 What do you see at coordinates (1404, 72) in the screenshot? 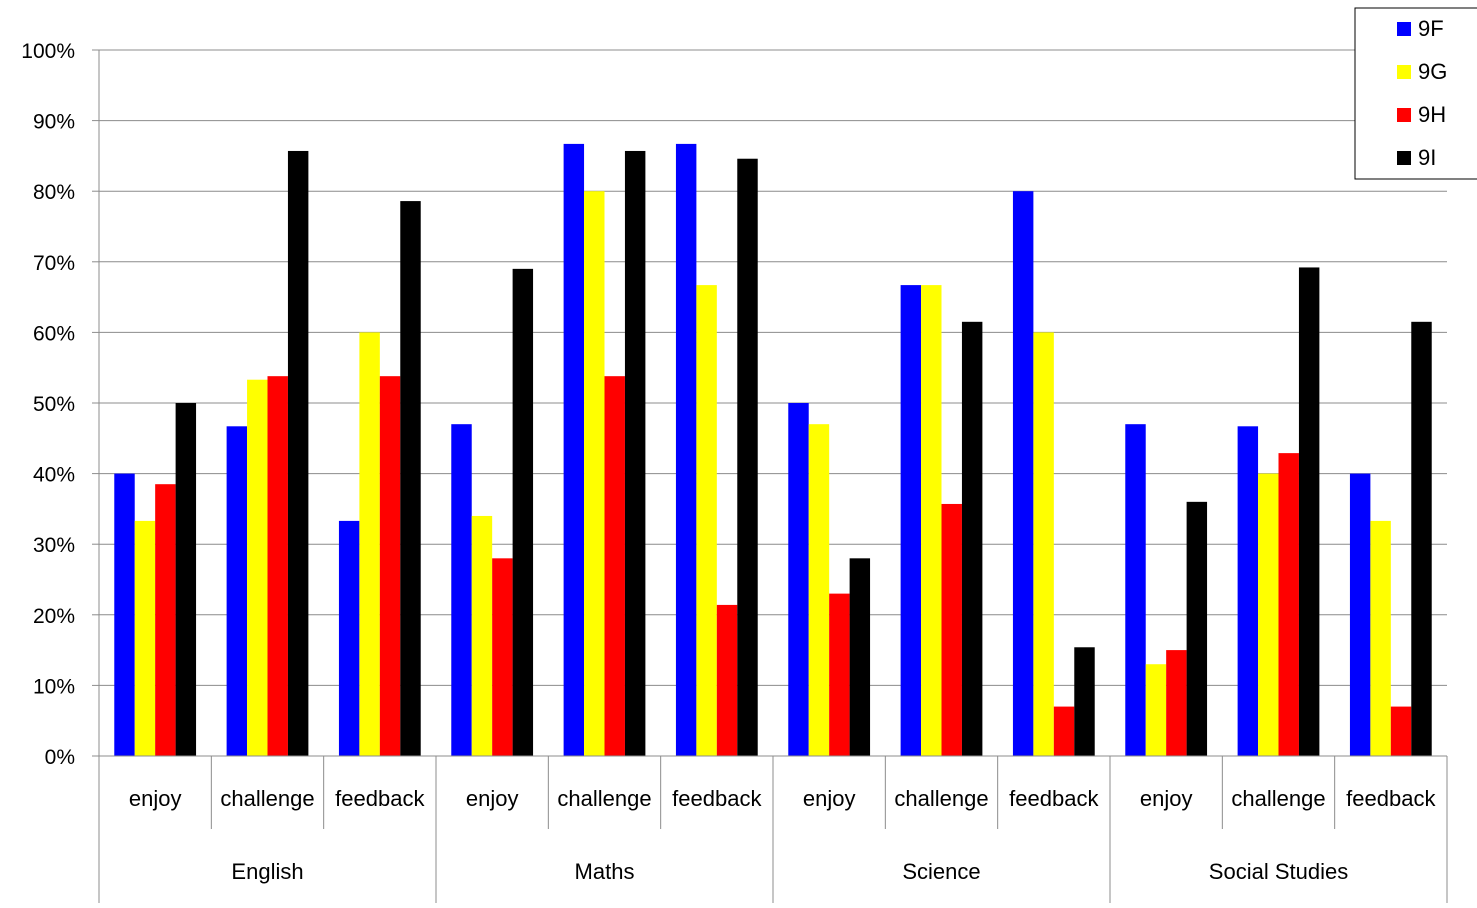
I see `legend-swatch-9g` at bounding box center [1404, 72].